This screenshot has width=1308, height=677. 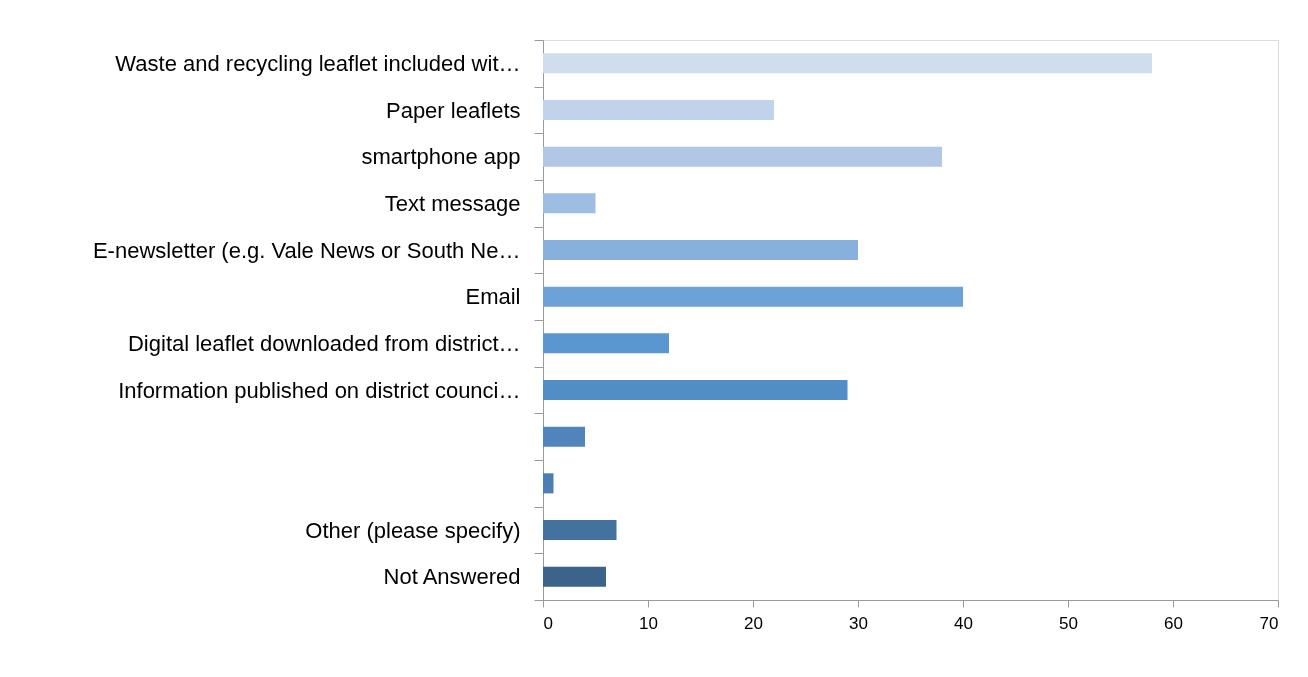 What do you see at coordinates (493, 297) in the screenshot?
I see `y-tick-label: Email` at bounding box center [493, 297].